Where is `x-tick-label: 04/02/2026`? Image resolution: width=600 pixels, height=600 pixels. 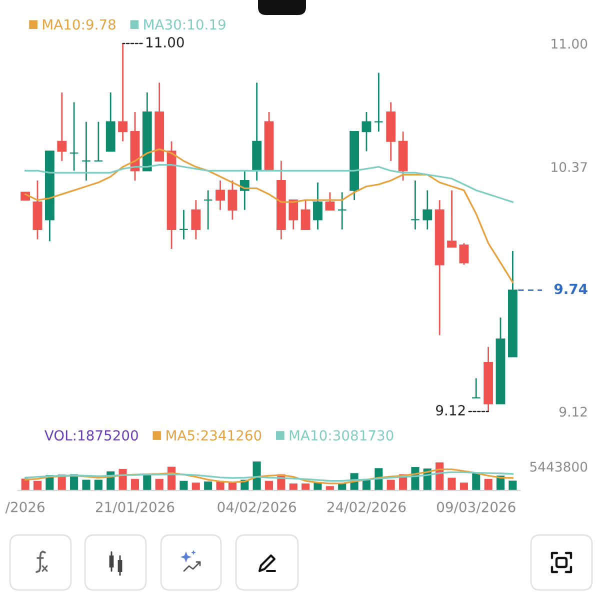 x-tick-label: 04/02/2026 is located at coordinates (257, 508).